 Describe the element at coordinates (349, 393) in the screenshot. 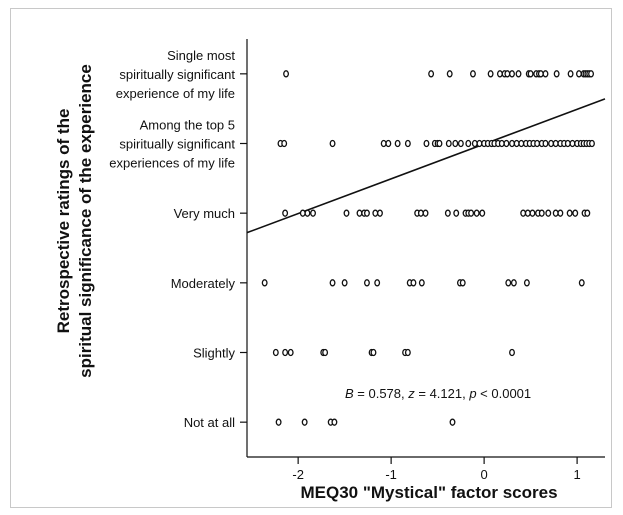

I see `annotation-b-label: B` at that location.